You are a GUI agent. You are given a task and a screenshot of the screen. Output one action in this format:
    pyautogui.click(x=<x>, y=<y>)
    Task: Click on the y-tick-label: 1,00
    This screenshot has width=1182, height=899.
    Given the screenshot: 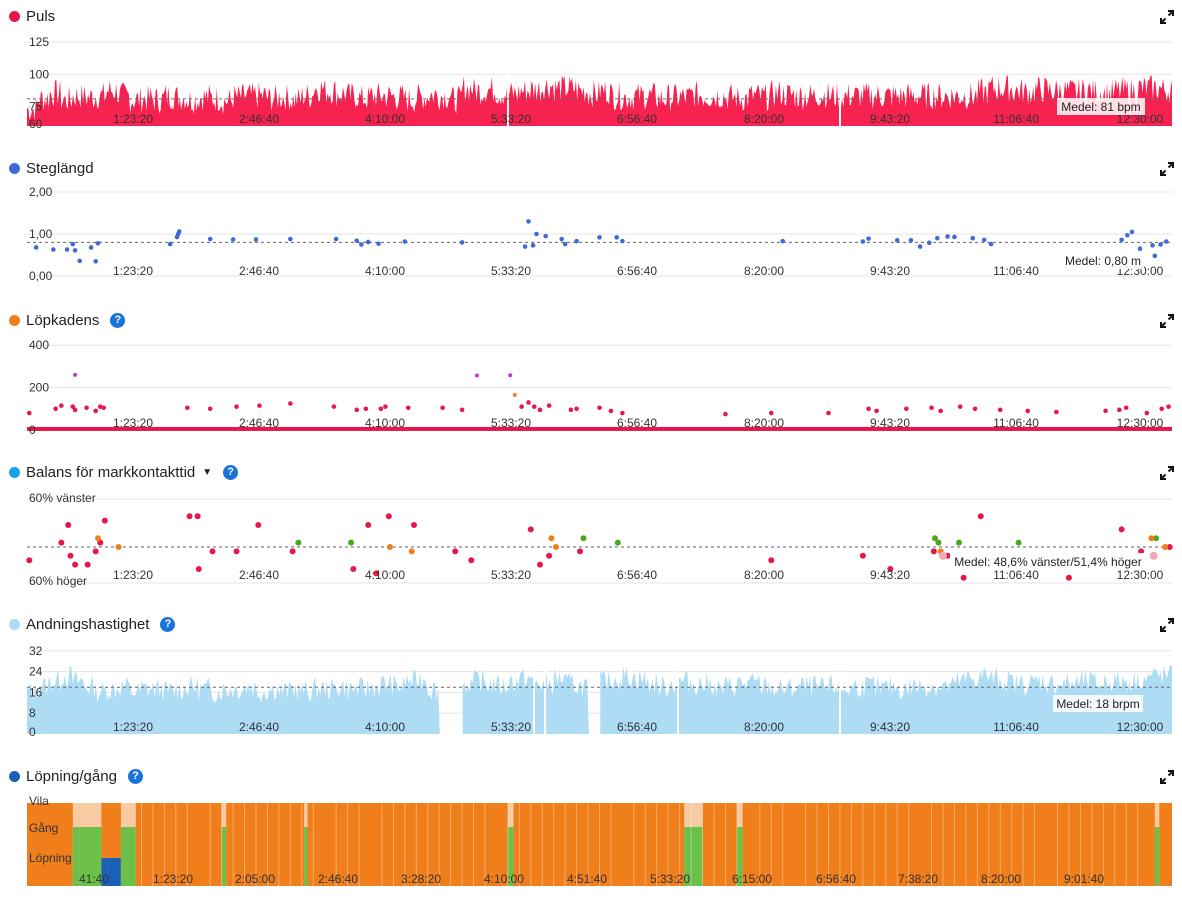 What is the action you would take?
    pyautogui.click(x=41, y=234)
    